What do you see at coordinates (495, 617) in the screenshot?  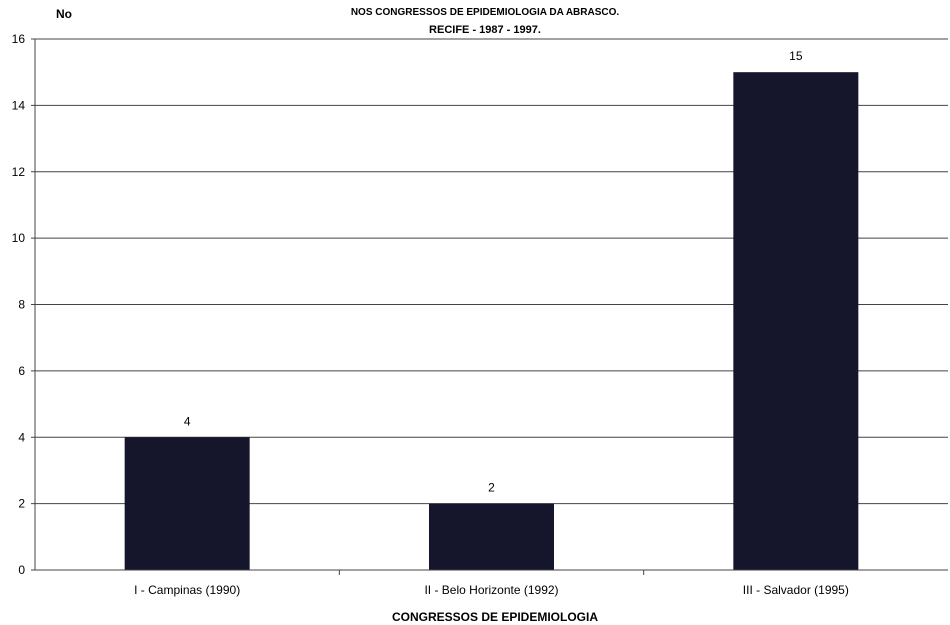 I see `x-axis-label: CONGRESSOS DE EPIDEMIOLOGIA` at bounding box center [495, 617].